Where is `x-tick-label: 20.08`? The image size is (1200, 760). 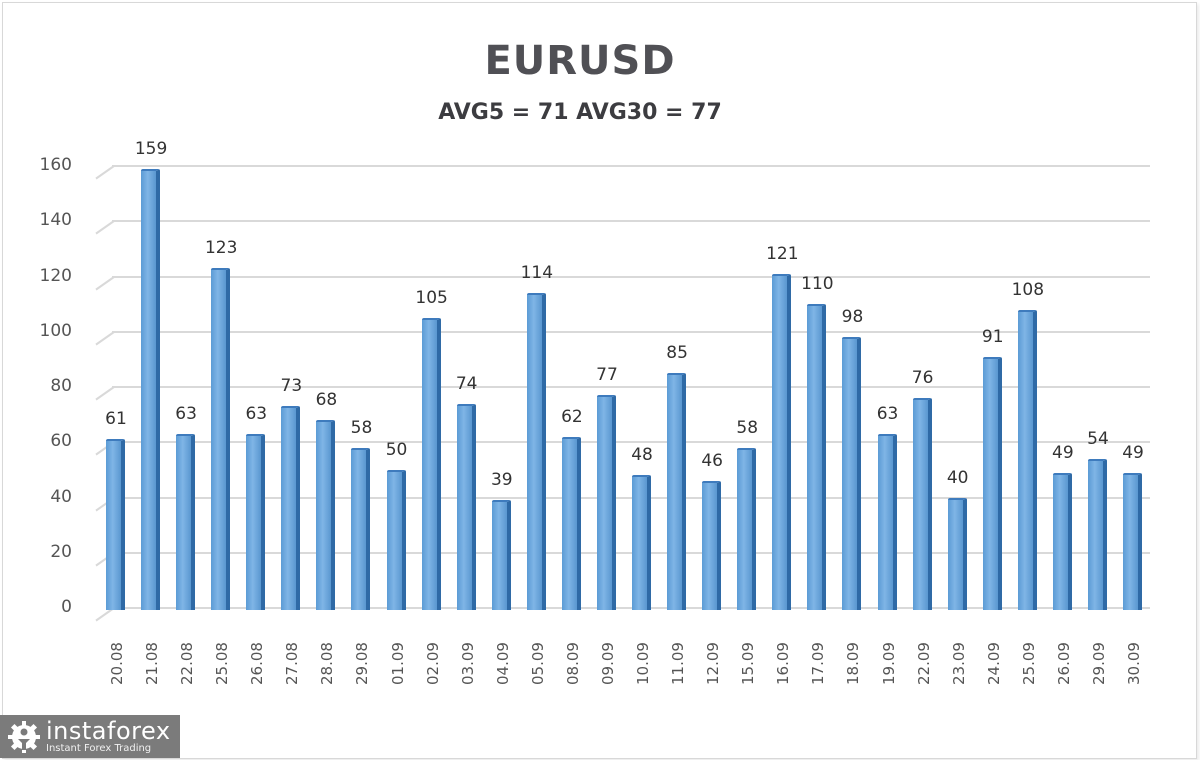
x-tick-label: 20.08 is located at coordinates (117, 663).